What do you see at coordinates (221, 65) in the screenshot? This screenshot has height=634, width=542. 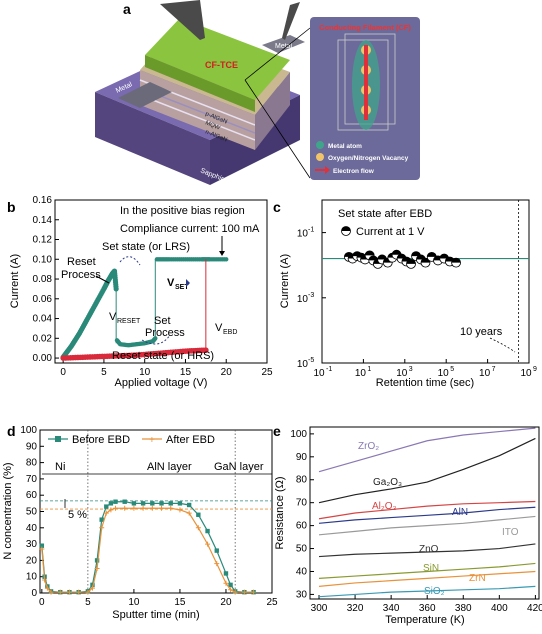 I see `cf-tce-label: CF-TCE` at bounding box center [221, 65].